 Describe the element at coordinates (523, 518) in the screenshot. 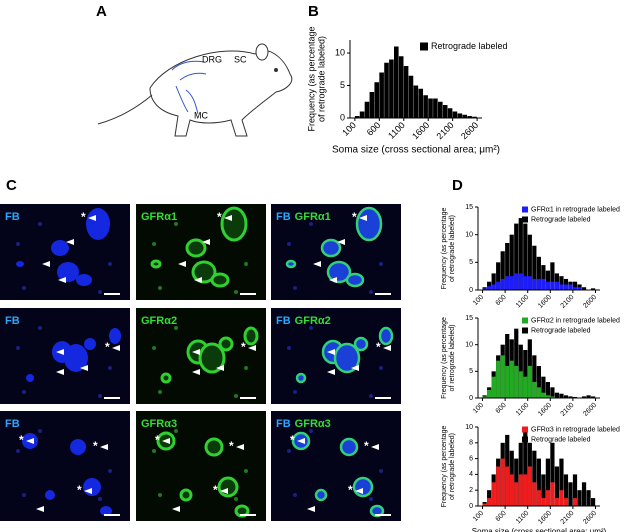

I see `x-tick-label: 1100` at that location.